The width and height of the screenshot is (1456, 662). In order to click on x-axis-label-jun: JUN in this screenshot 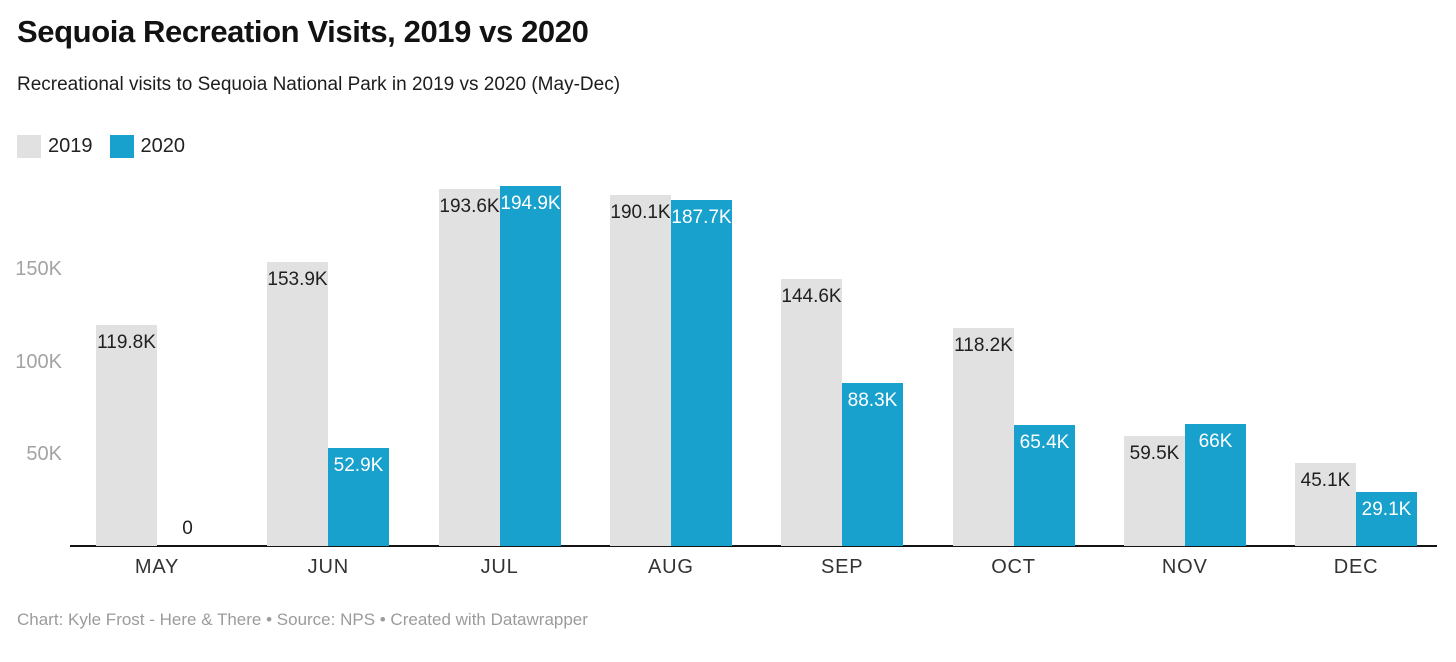, I will do `click(328, 567)`.